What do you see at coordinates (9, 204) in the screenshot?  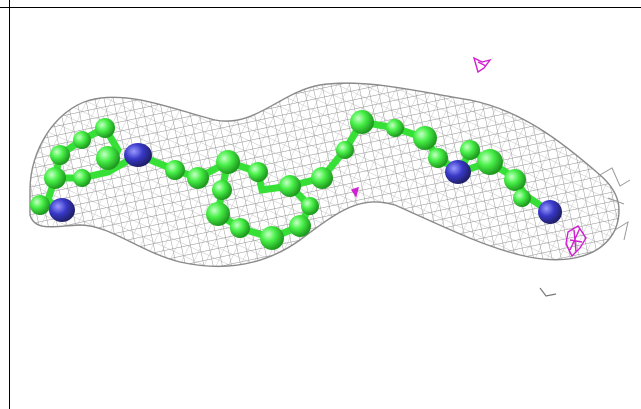 I see `left-border` at bounding box center [9, 204].